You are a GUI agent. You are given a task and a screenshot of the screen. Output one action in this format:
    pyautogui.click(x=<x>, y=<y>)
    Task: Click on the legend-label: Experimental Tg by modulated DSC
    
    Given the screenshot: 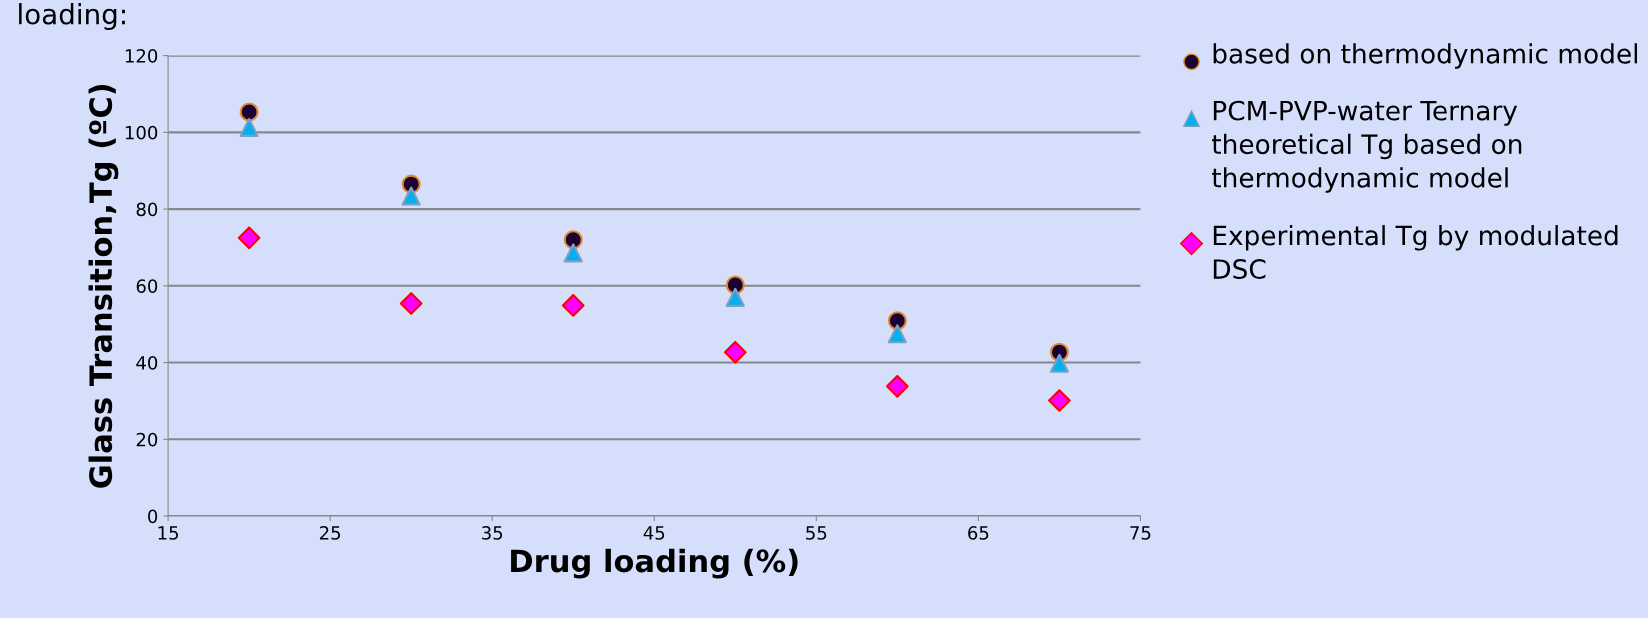 What is the action you would take?
    pyautogui.click(x=1415, y=252)
    